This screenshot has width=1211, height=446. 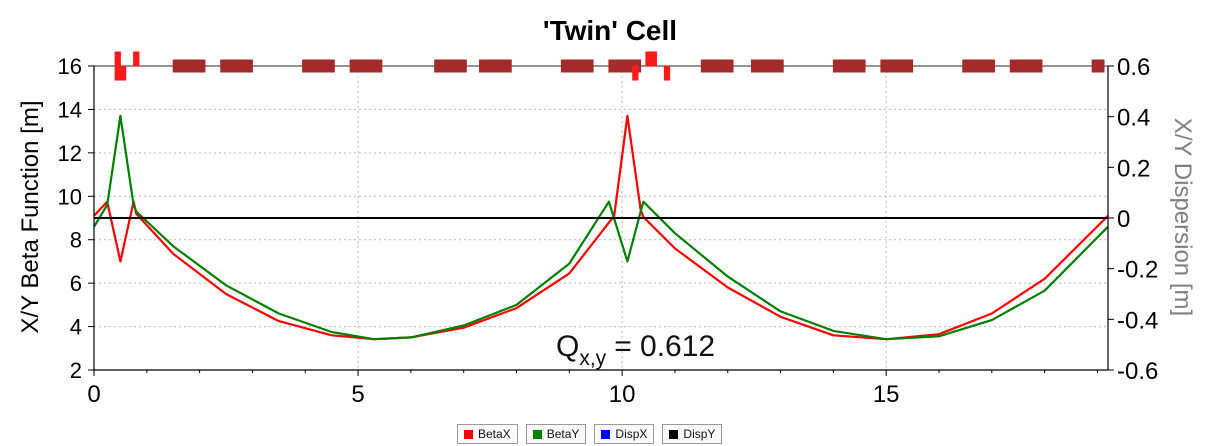 What do you see at coordinates (601, 66) in the screenshot?
I see `lattice-strip` at bounding box center [601, 66].